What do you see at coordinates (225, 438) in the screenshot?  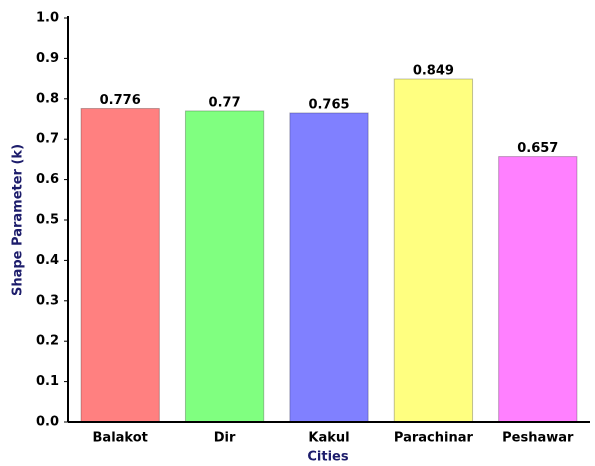 I see `x-tick-label: Dir` at bounding box center [225, 438].